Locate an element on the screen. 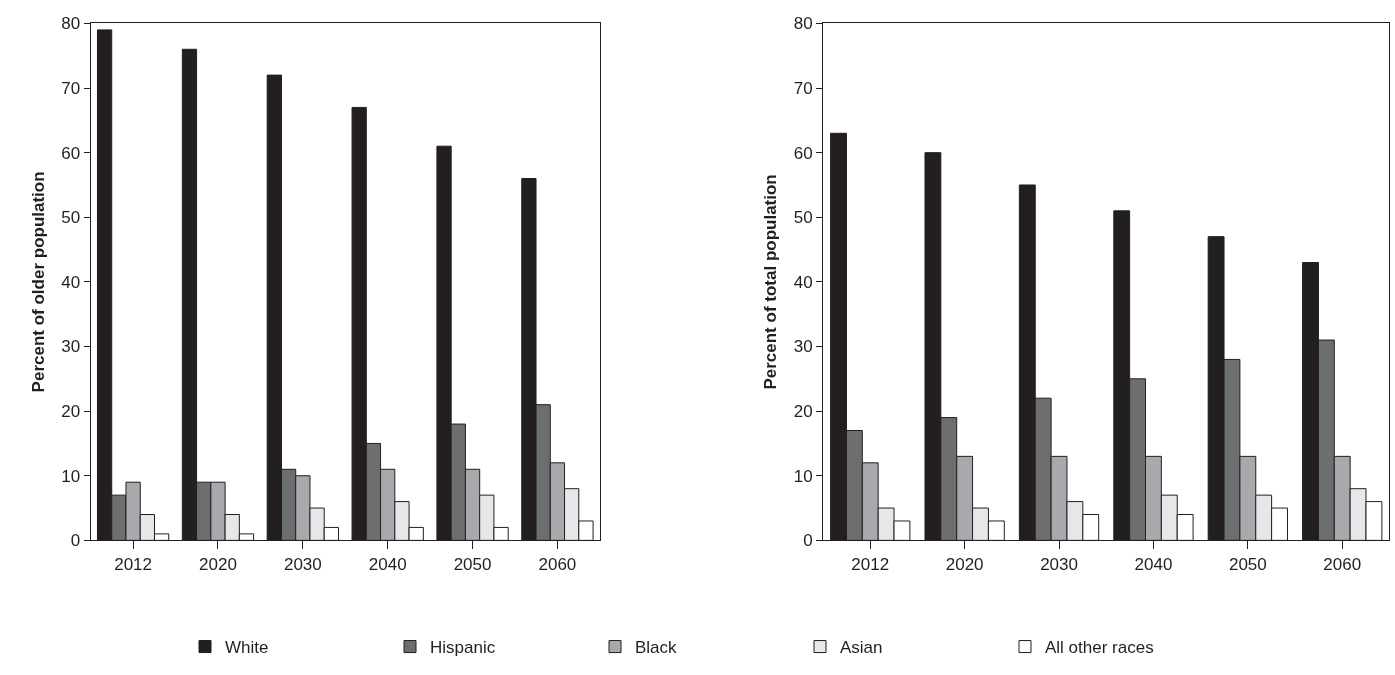 Image resolution: width=1395 pixels, height=675 pixels. legend-label: Black is located at coordinates (656, 648).